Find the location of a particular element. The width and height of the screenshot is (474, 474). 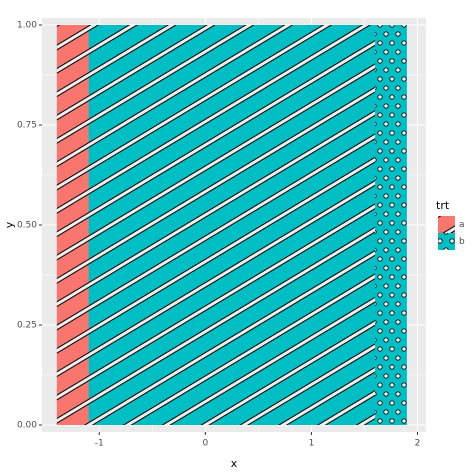

y-tick-label: 0.75 is located at coordinates (27, 126).